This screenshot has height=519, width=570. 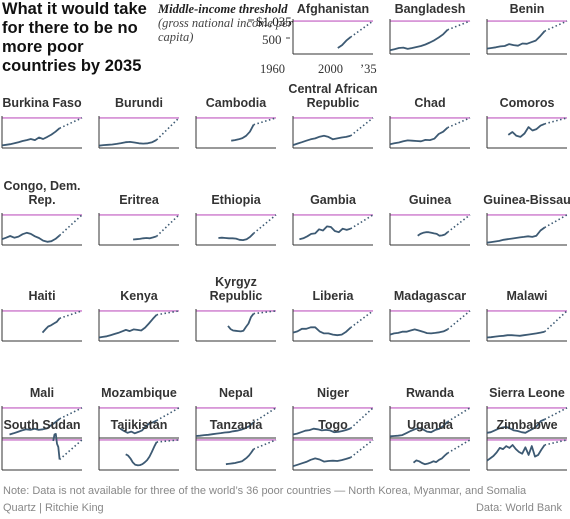 I want to click on country-label-haiti: Haiti, so click(x=42, y=296).